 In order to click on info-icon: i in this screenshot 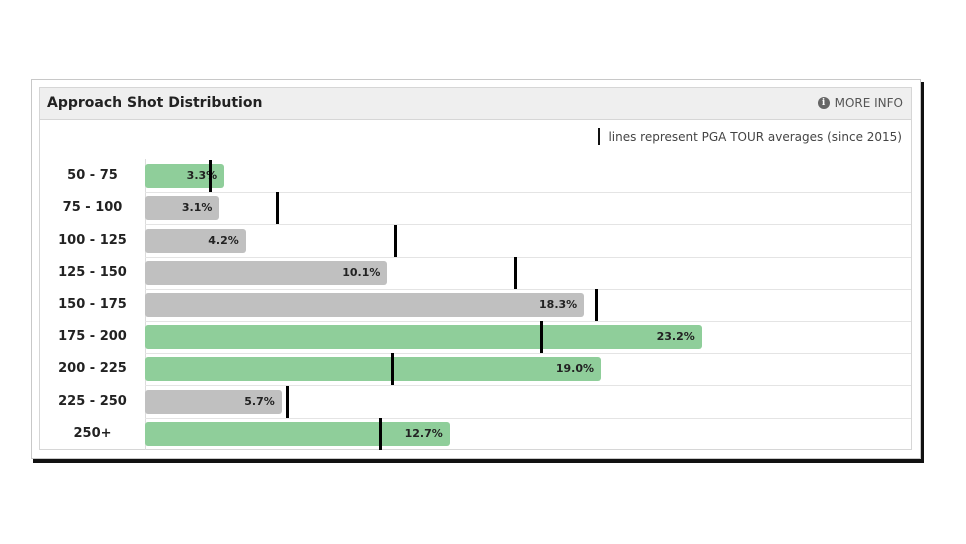, I will do `click(823, 103)`.